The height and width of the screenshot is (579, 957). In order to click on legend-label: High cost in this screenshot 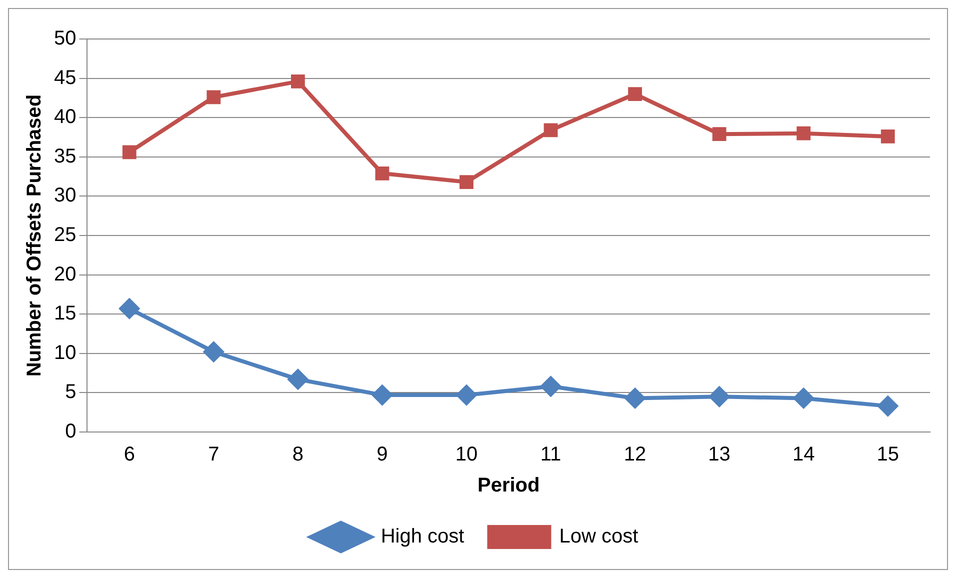, I will do `click(422, 537)`.